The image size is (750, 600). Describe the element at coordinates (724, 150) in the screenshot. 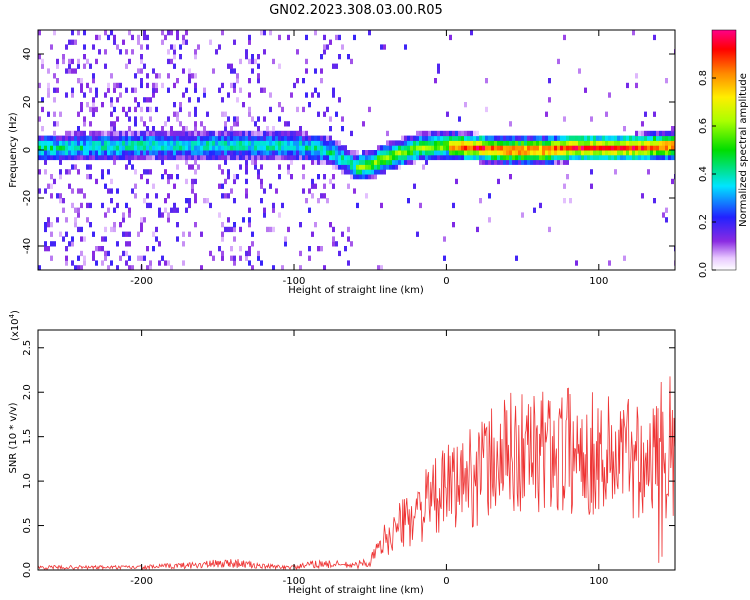

I see `colorbar-gradient` at that location.